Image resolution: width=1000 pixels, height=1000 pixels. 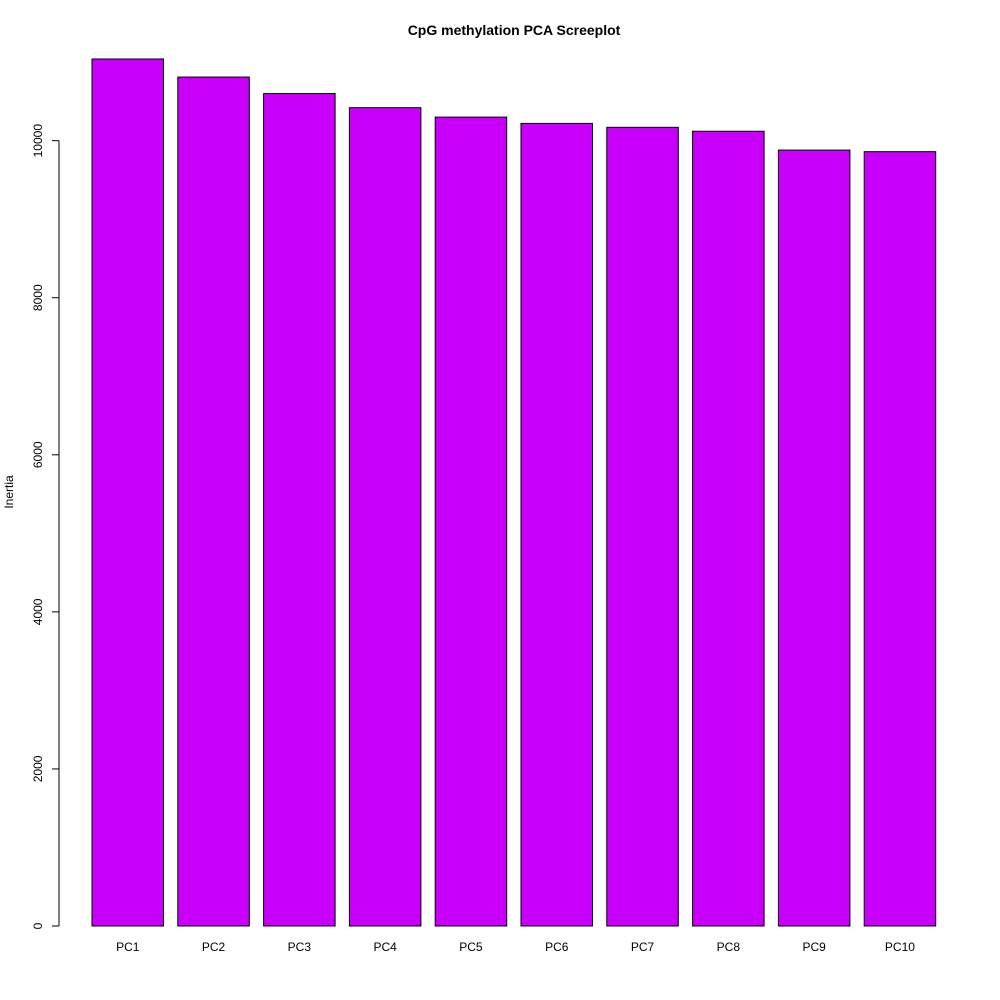 What do you see at coordinates (900, 539) in the screenshot?
I see `bar-pc10` at bounding box center [900, 539].